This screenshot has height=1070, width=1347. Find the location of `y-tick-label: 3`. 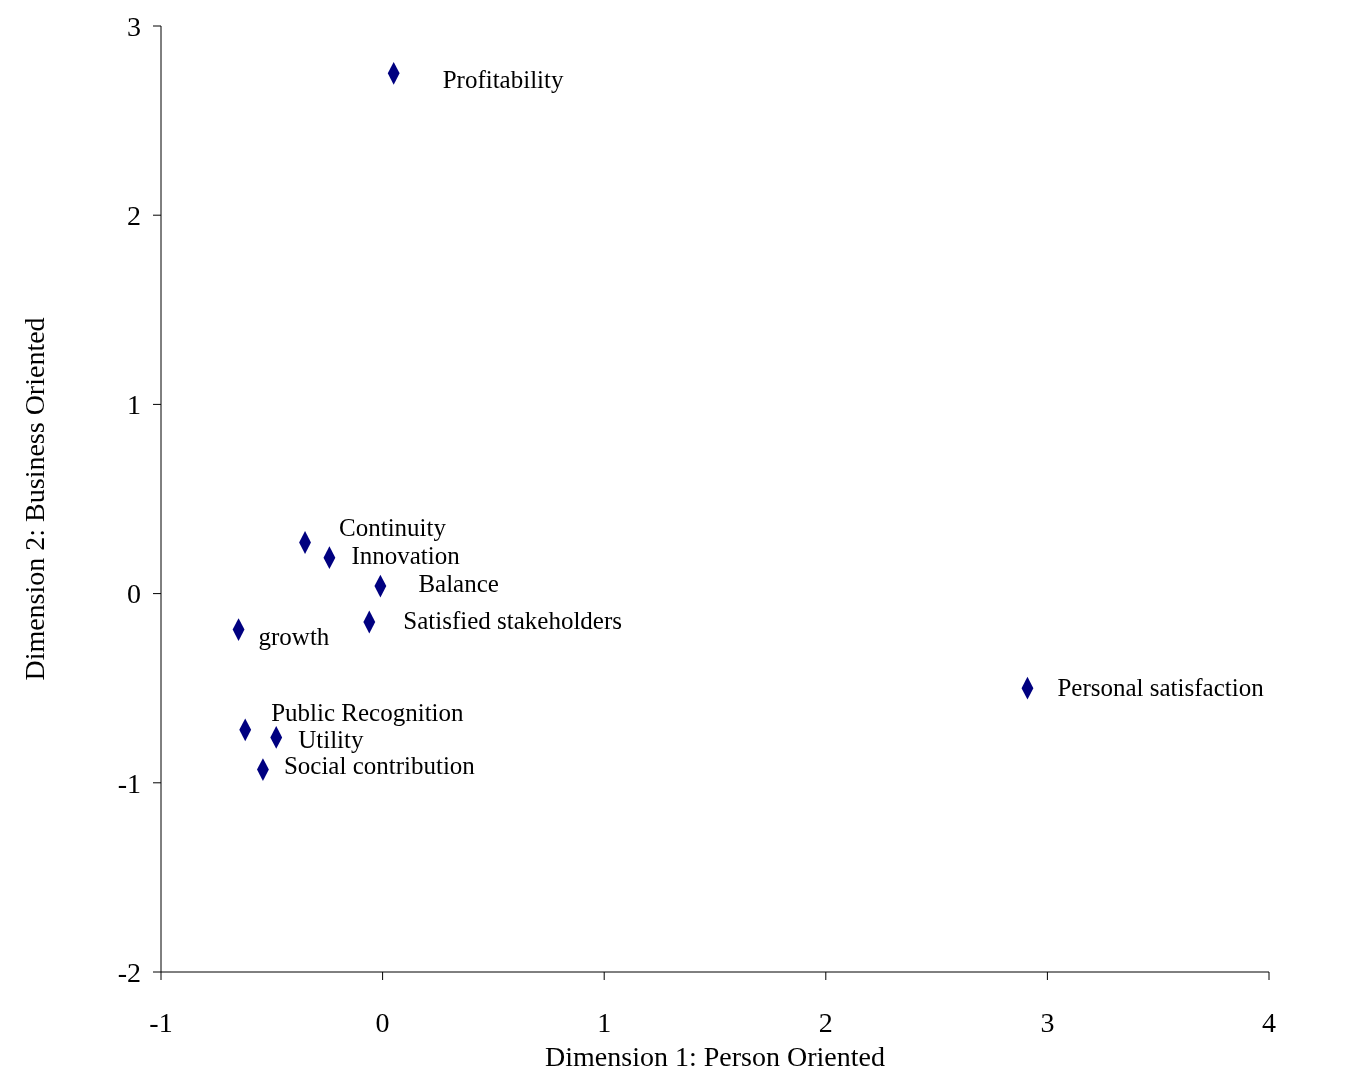

y-tick-label: 3 is located at coordinates (134, 26).